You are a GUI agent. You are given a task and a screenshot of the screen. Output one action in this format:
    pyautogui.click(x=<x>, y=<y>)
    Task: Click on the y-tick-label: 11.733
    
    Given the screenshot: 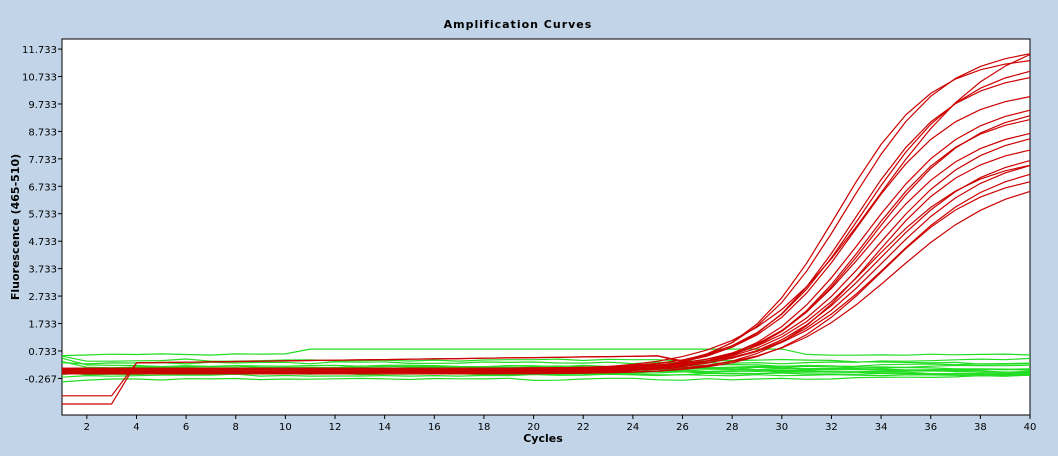 What is the action you would take?
    pyautogui.click(x=39, y=50)
    